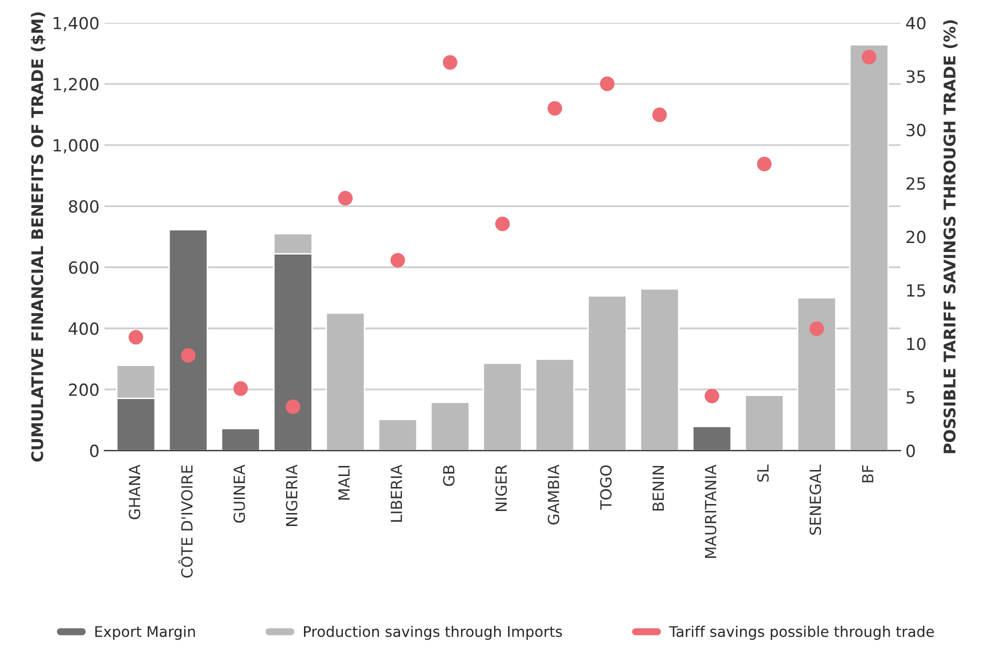 This screenshot has width=995, height=653. Describe the element at coordinates (38, 237) in the screenshot. I see `y-axis-title: CUMULATIVE FINANCIAL BENEFITS OF TRADE ($M)` at that location.